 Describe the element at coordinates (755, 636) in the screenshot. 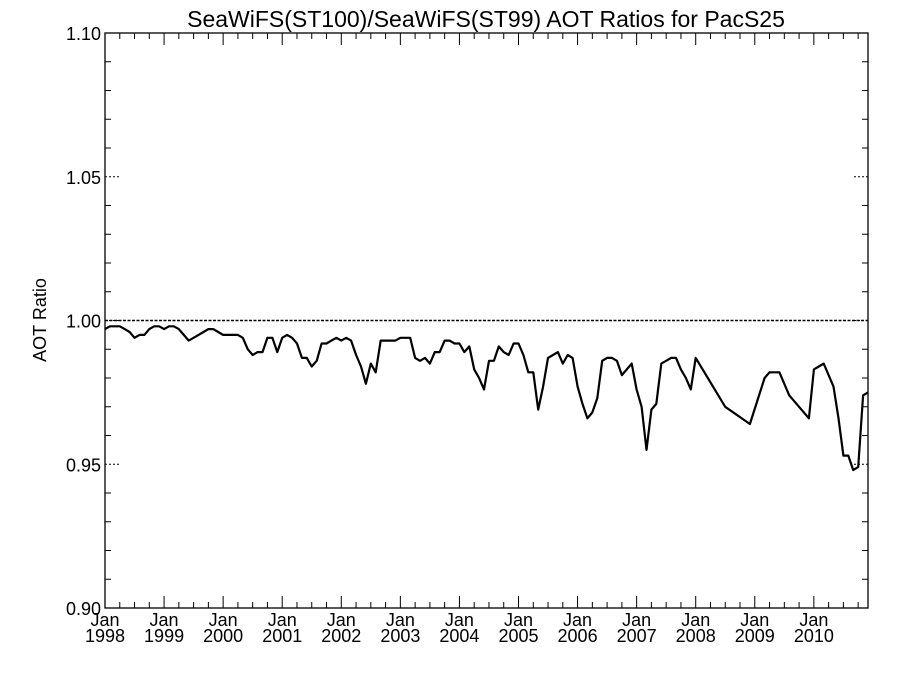

I see `x-tick-label-year: 2009` at that location.